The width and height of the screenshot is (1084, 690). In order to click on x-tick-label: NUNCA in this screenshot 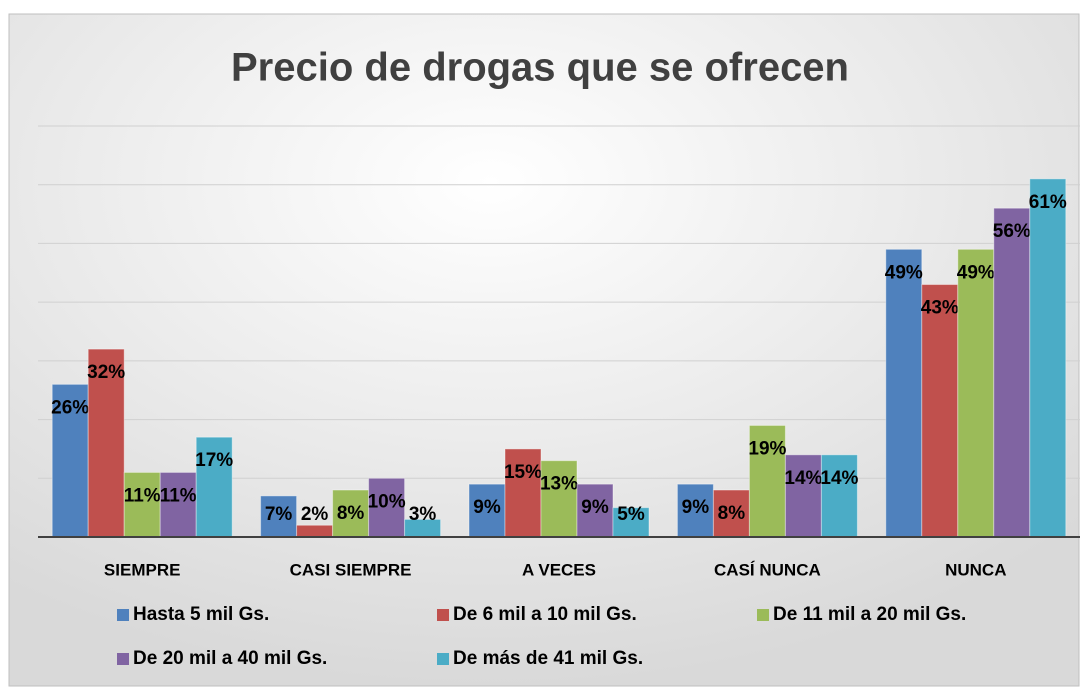, I will do `click(975, 569)`.